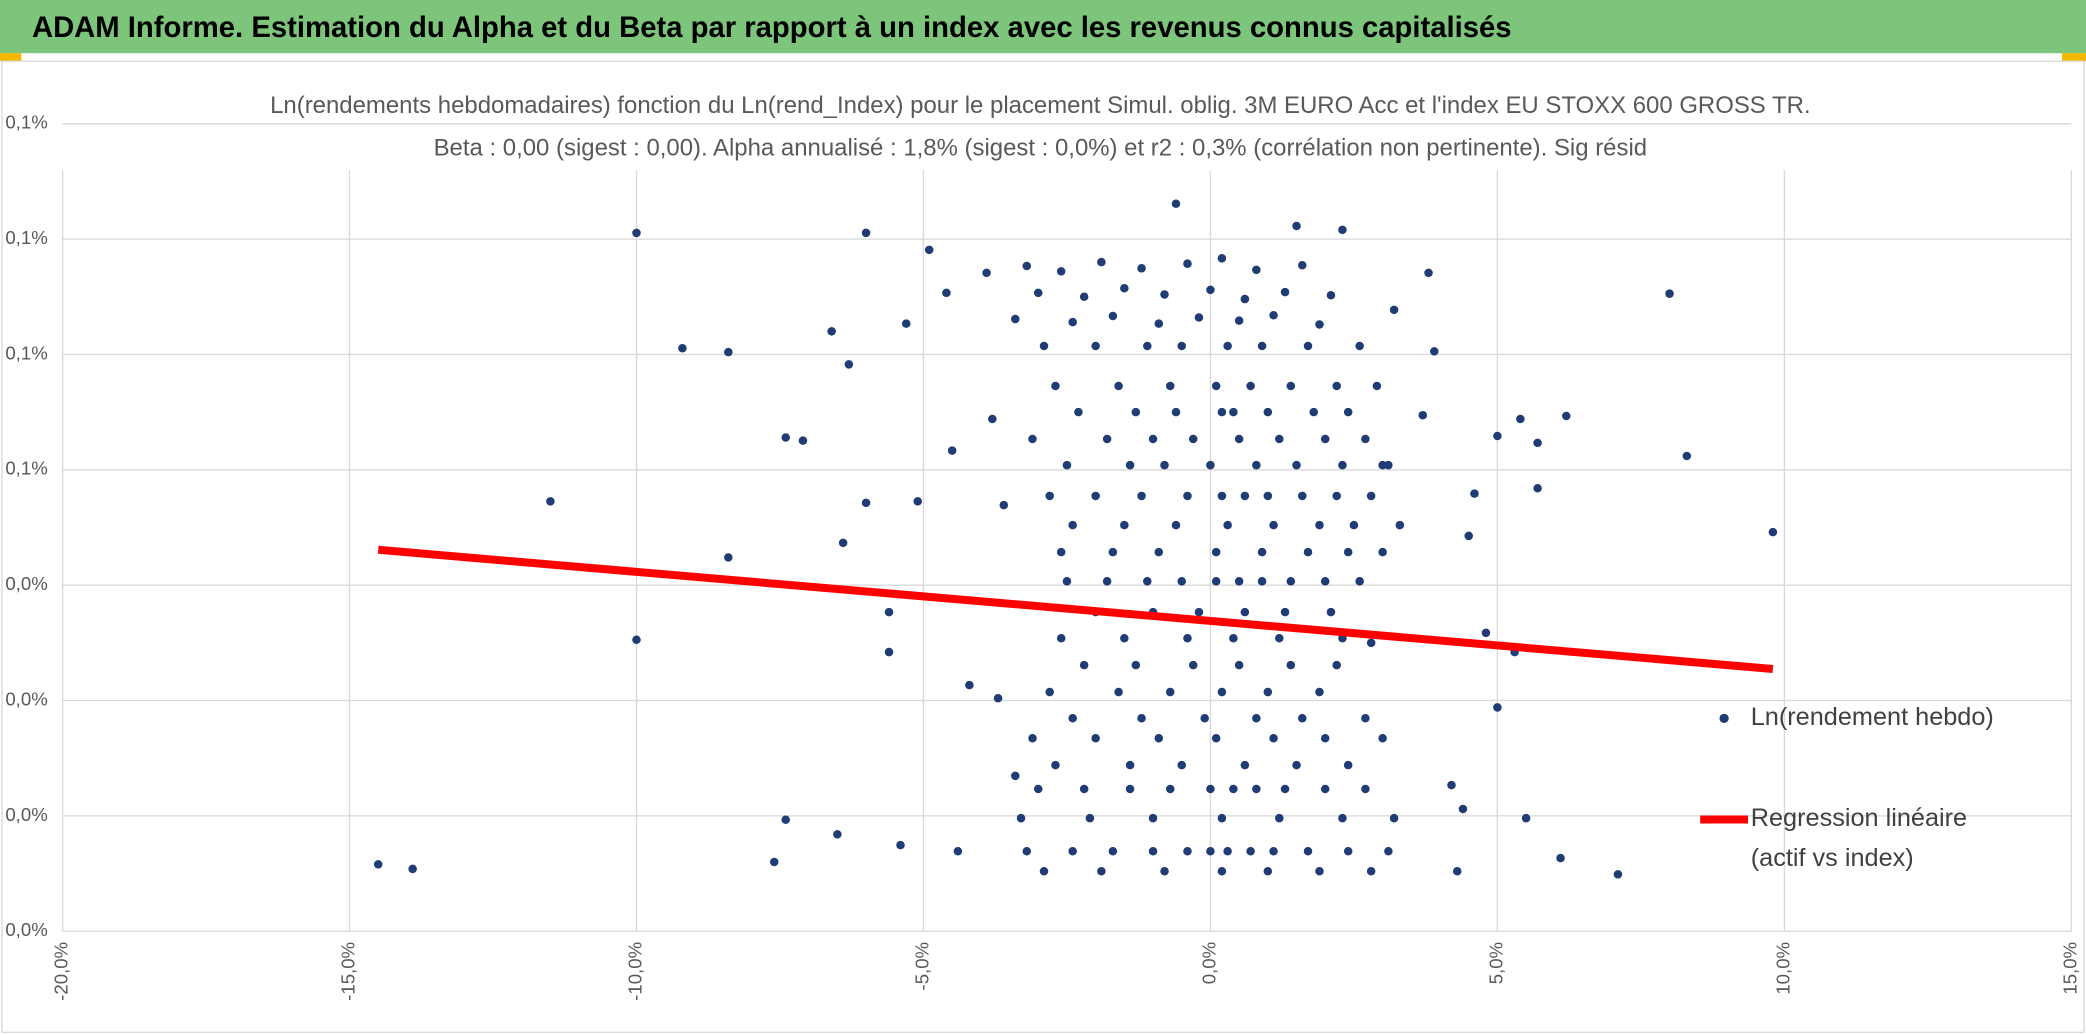 This screenshot has height=1035, width=2086. What do you see at coordinates (26, 468) in the screenshot?
I see `y-tick-label: 0,1%` at bounding box center [26, 468].